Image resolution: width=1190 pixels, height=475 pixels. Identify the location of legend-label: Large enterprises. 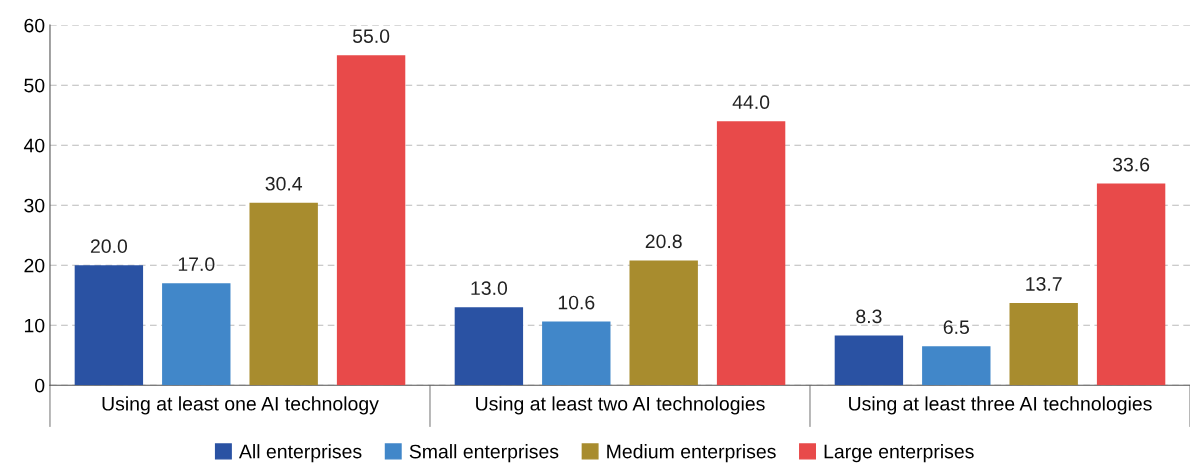
(899, 453).